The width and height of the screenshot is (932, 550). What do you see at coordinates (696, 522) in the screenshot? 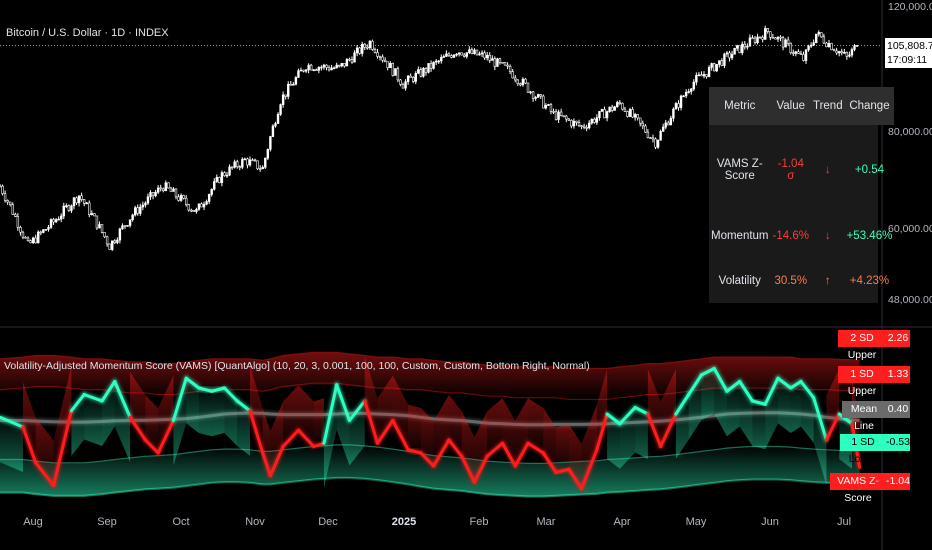
I see `time-label: May` at bounding box center [696, 522].